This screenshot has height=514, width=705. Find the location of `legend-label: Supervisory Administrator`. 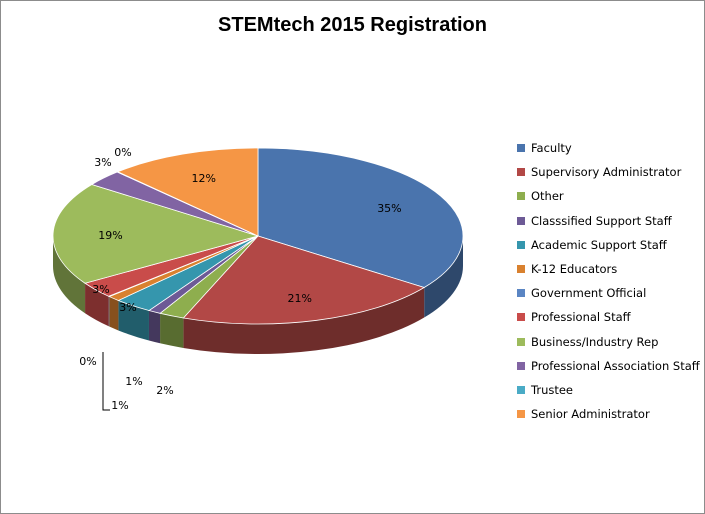

legend-label: Supervisory Administrator is located at coordinates (606, 172).